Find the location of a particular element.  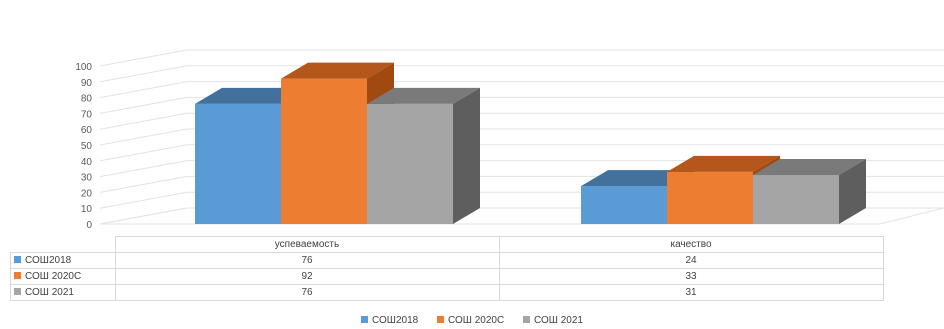

legend-item-series-3: СОШ 2021 is located at coordinates (552, 320).